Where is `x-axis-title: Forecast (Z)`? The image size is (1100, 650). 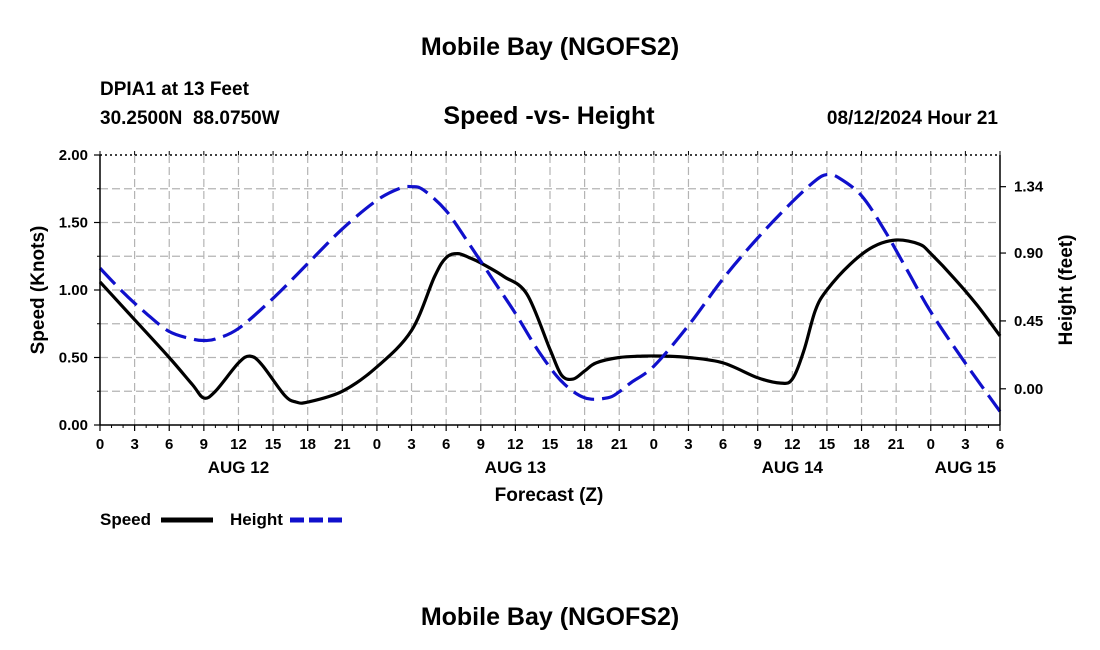
x-axis-title: Forecast (Z) is located at coordinates (549, 495).